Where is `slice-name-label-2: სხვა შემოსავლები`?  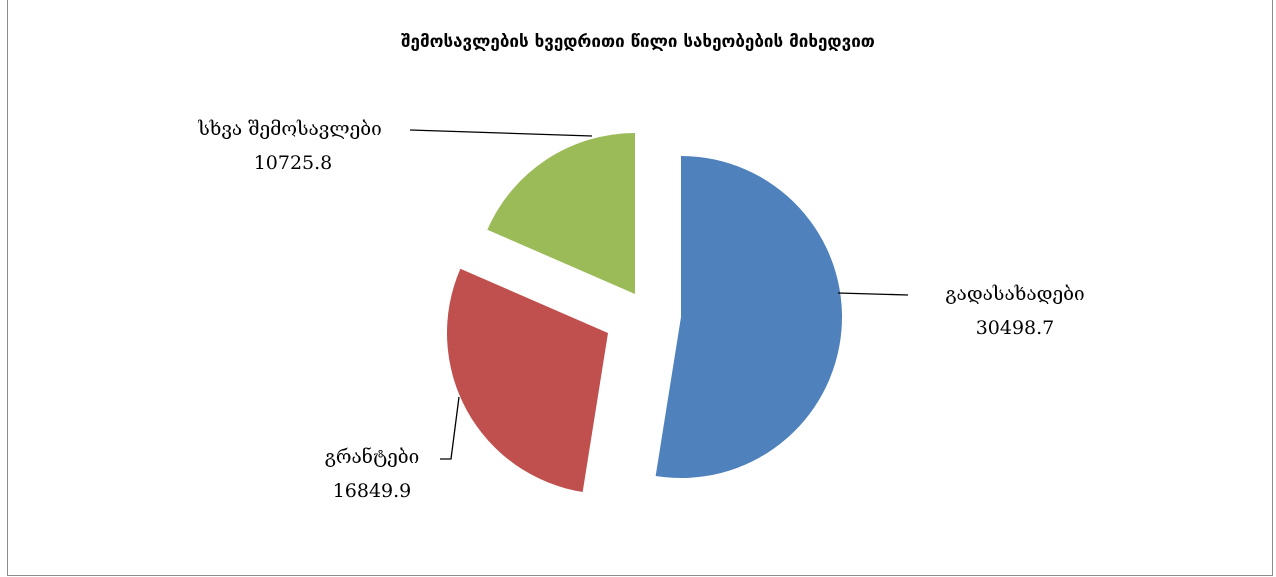
slice-name-label-2: სხვა შემოსავლები is located at coordinates (289, 129).